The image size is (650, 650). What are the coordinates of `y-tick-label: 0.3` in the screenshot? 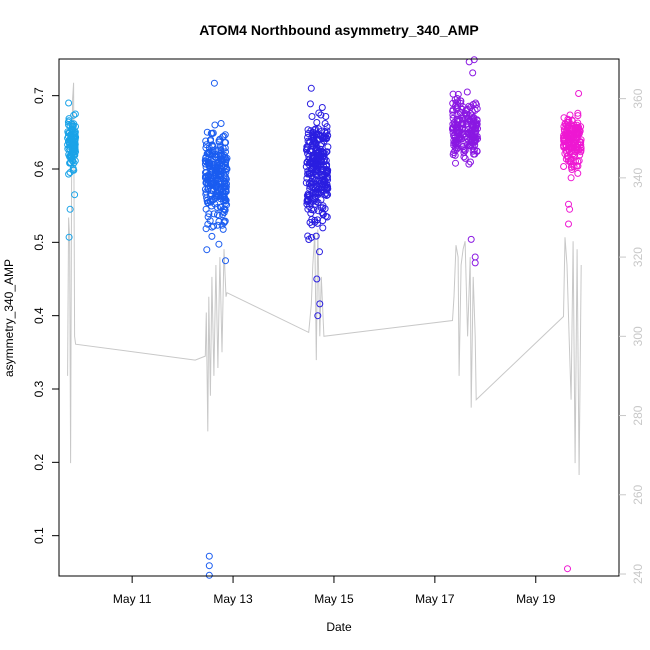 It's located at (39, 388).